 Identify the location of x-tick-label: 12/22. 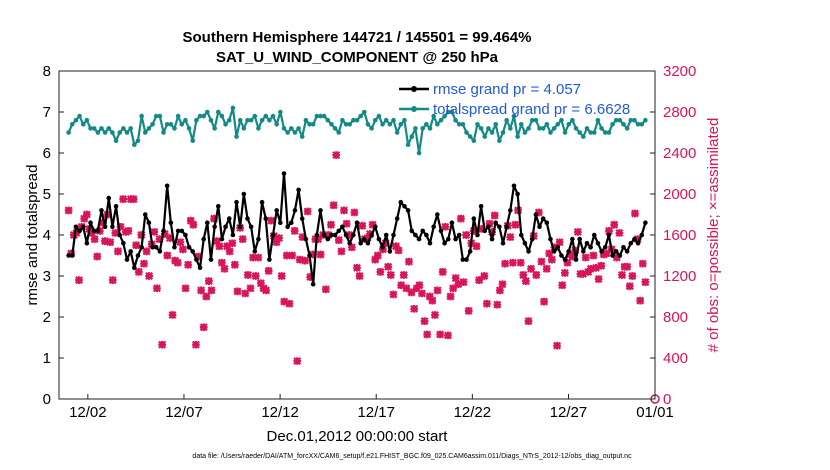
(473, 412).